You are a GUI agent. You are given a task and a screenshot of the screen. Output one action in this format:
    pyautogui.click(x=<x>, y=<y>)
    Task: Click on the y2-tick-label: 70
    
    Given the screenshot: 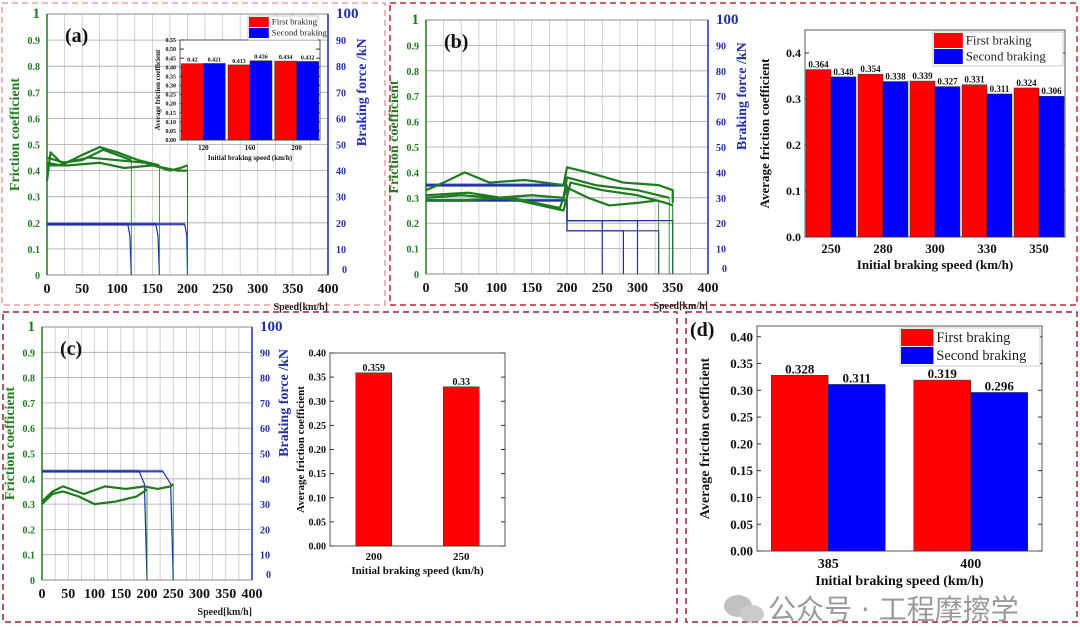 What is the action you would take?
    pyautogui.click(x=341, y=93)
    